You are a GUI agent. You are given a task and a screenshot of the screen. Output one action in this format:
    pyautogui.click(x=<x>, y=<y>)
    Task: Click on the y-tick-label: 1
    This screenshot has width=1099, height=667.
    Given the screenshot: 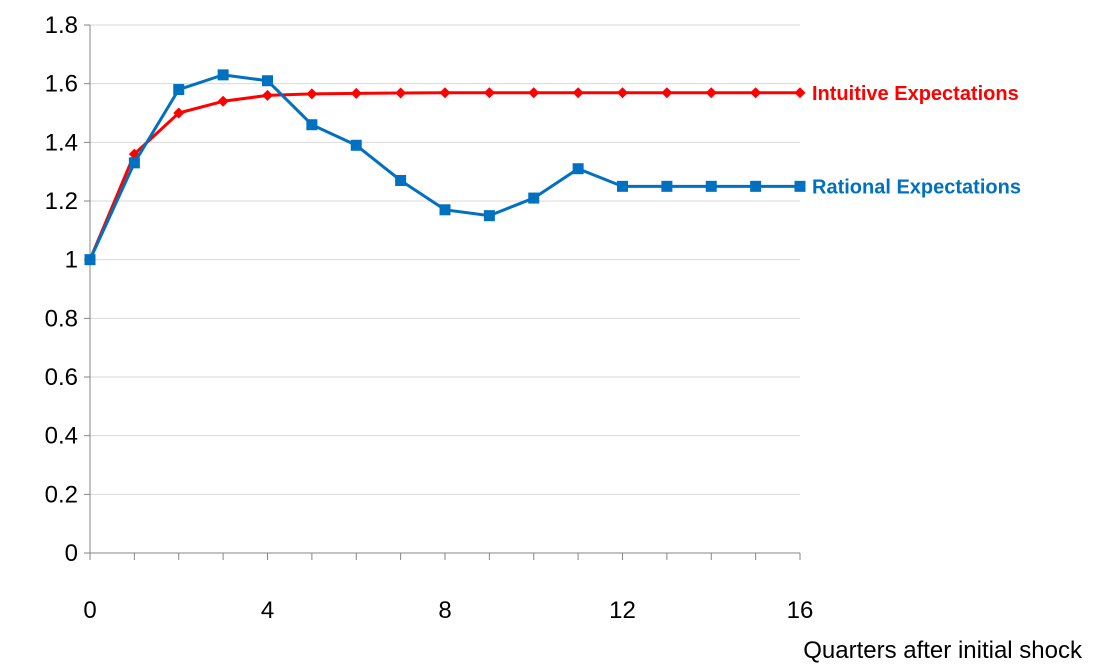 What is the action you would take?
    pyautogui.click(x=71, y=260)
    